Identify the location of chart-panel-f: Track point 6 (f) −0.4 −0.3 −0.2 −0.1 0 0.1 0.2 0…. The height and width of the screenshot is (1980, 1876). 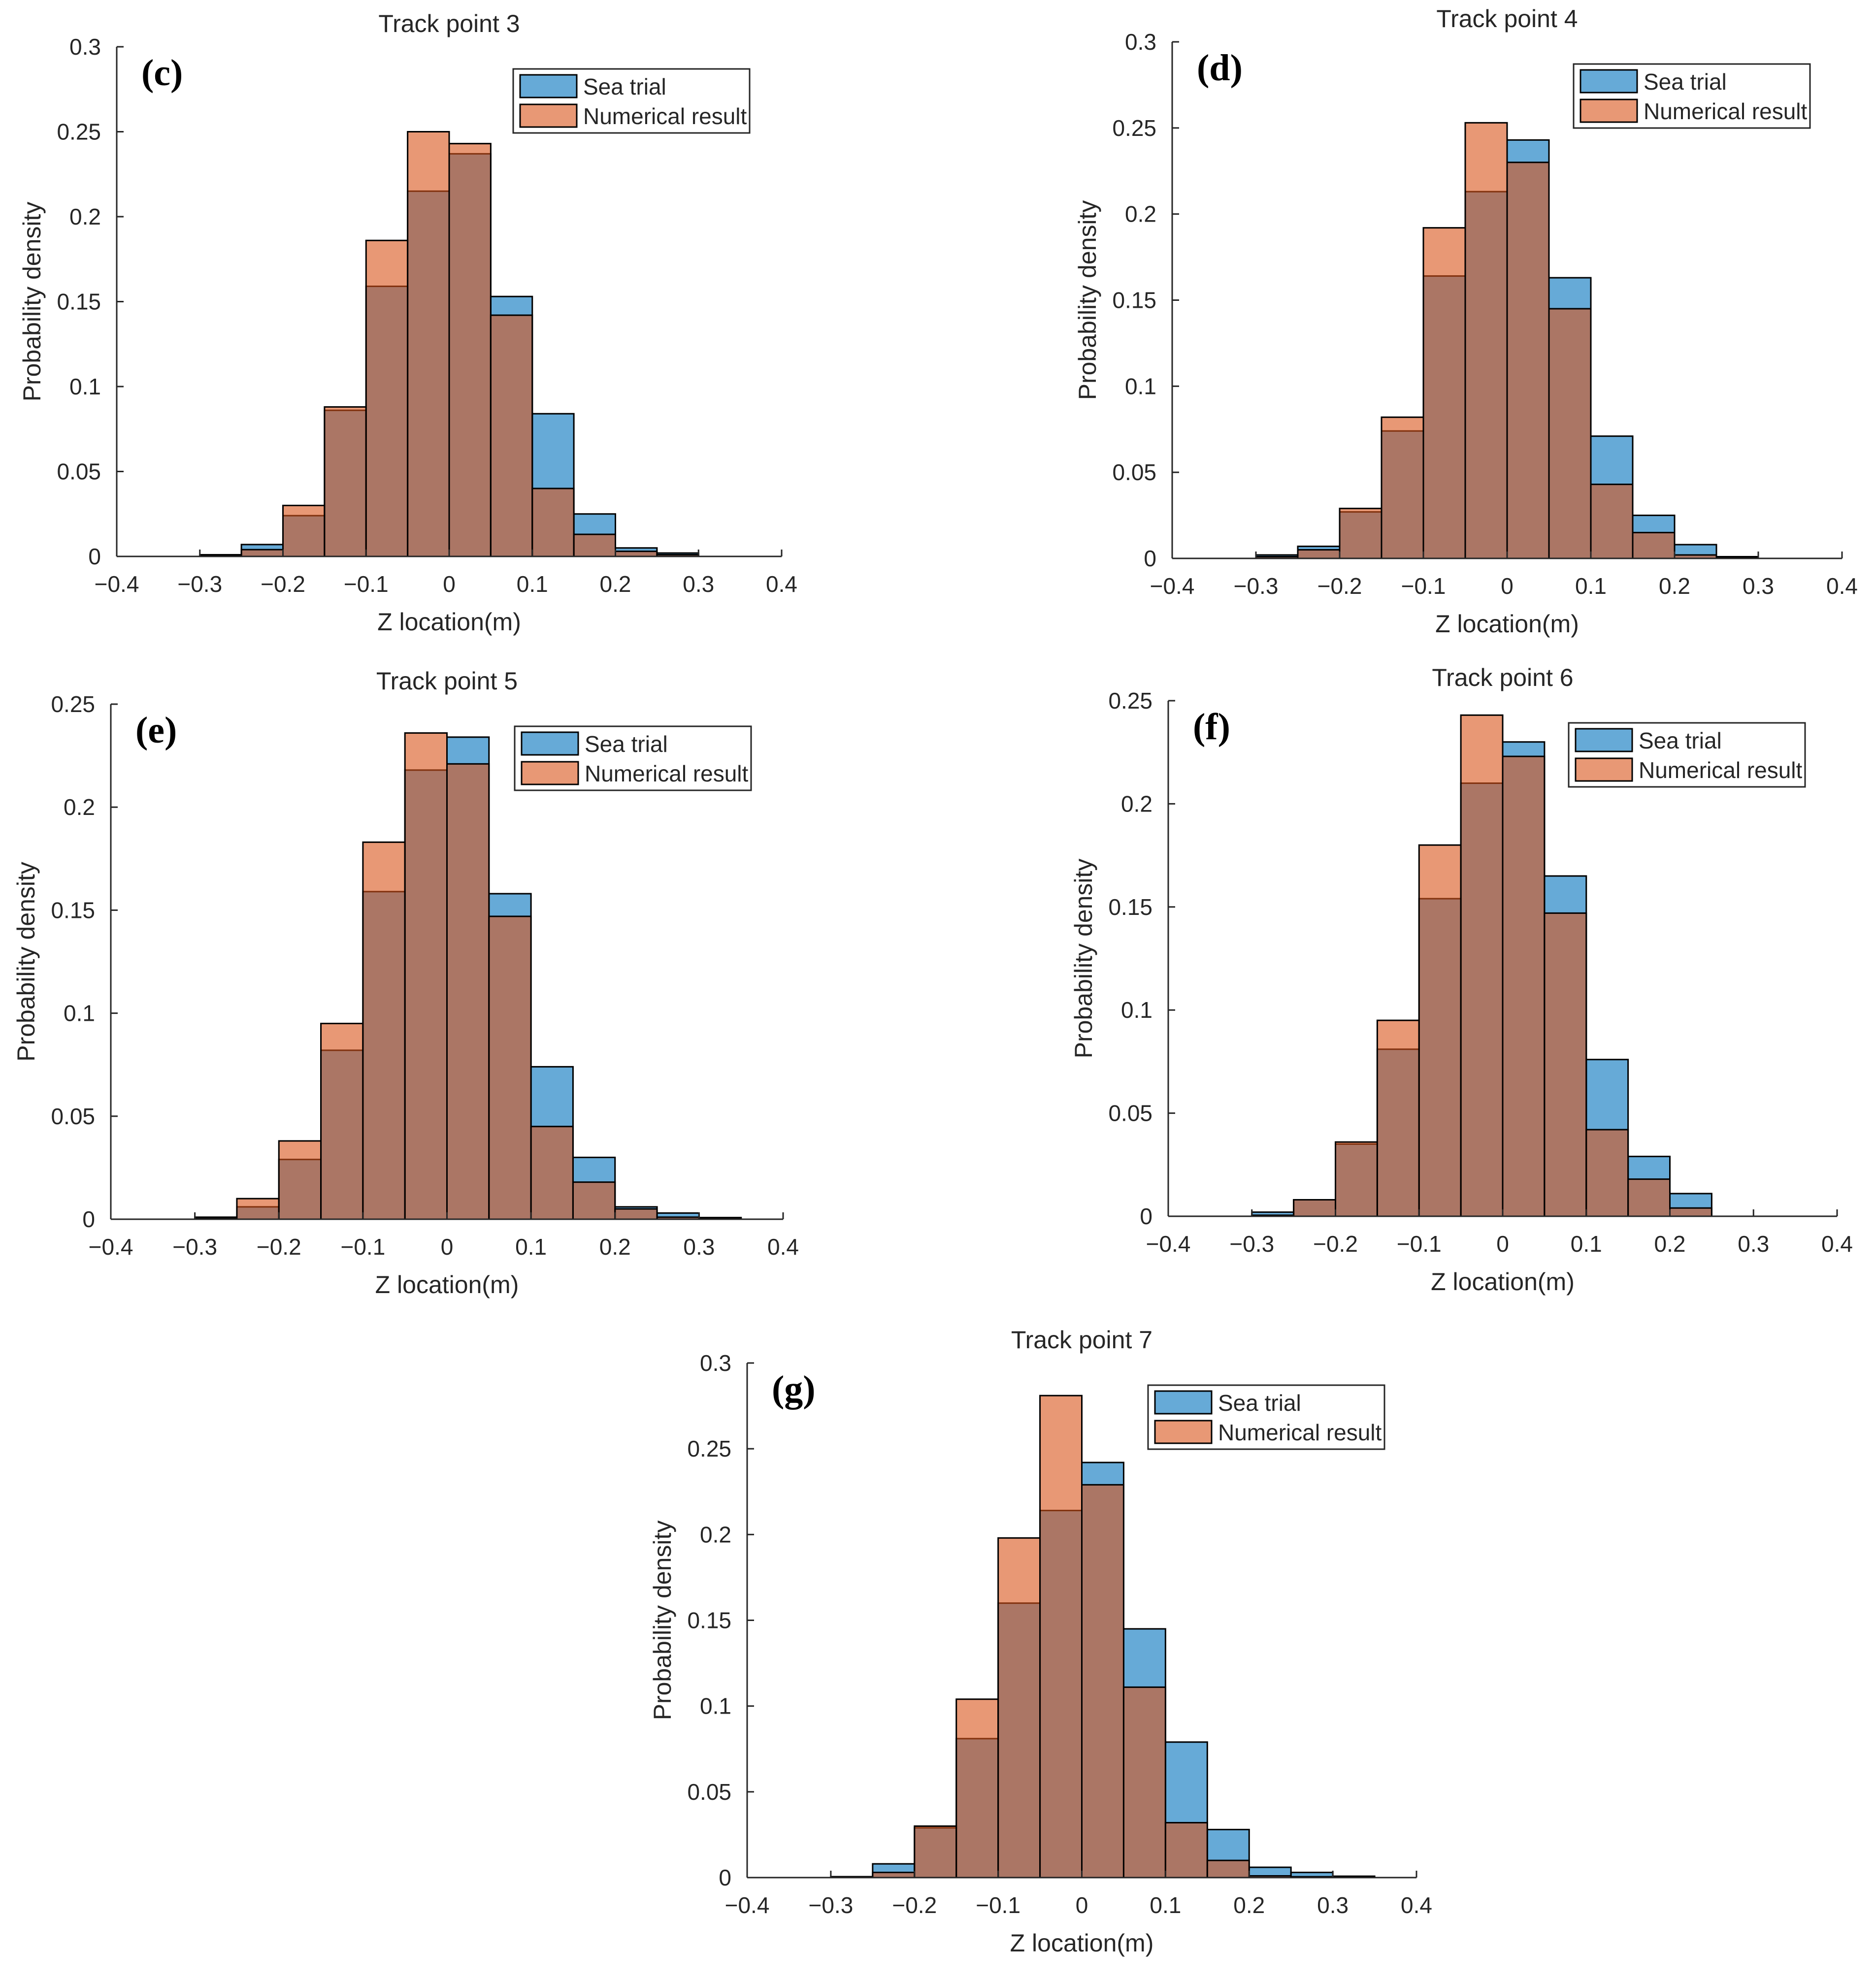
(1461, 980).